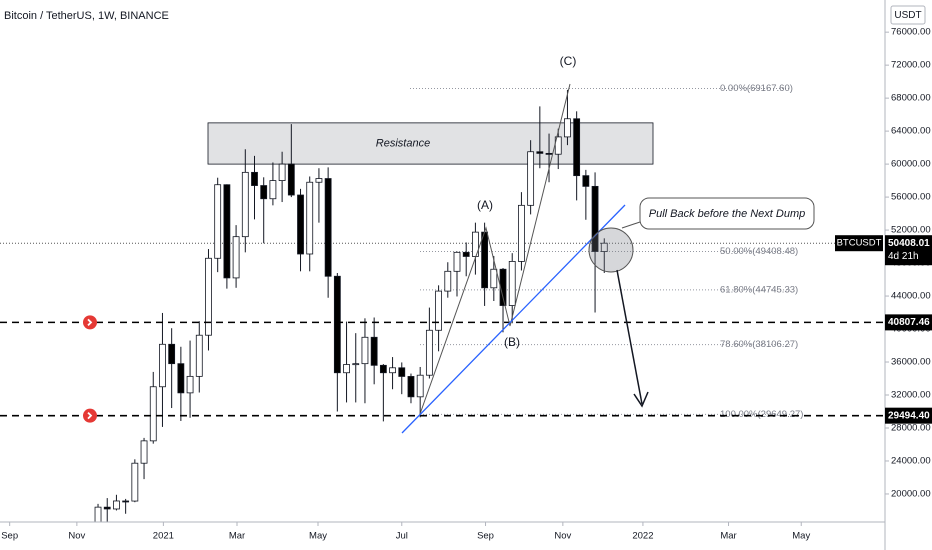  What do you see at coordinates (163, 536) in the screenshot?
I see `x-tick-label: 2021` at bounding box center [163, 536].